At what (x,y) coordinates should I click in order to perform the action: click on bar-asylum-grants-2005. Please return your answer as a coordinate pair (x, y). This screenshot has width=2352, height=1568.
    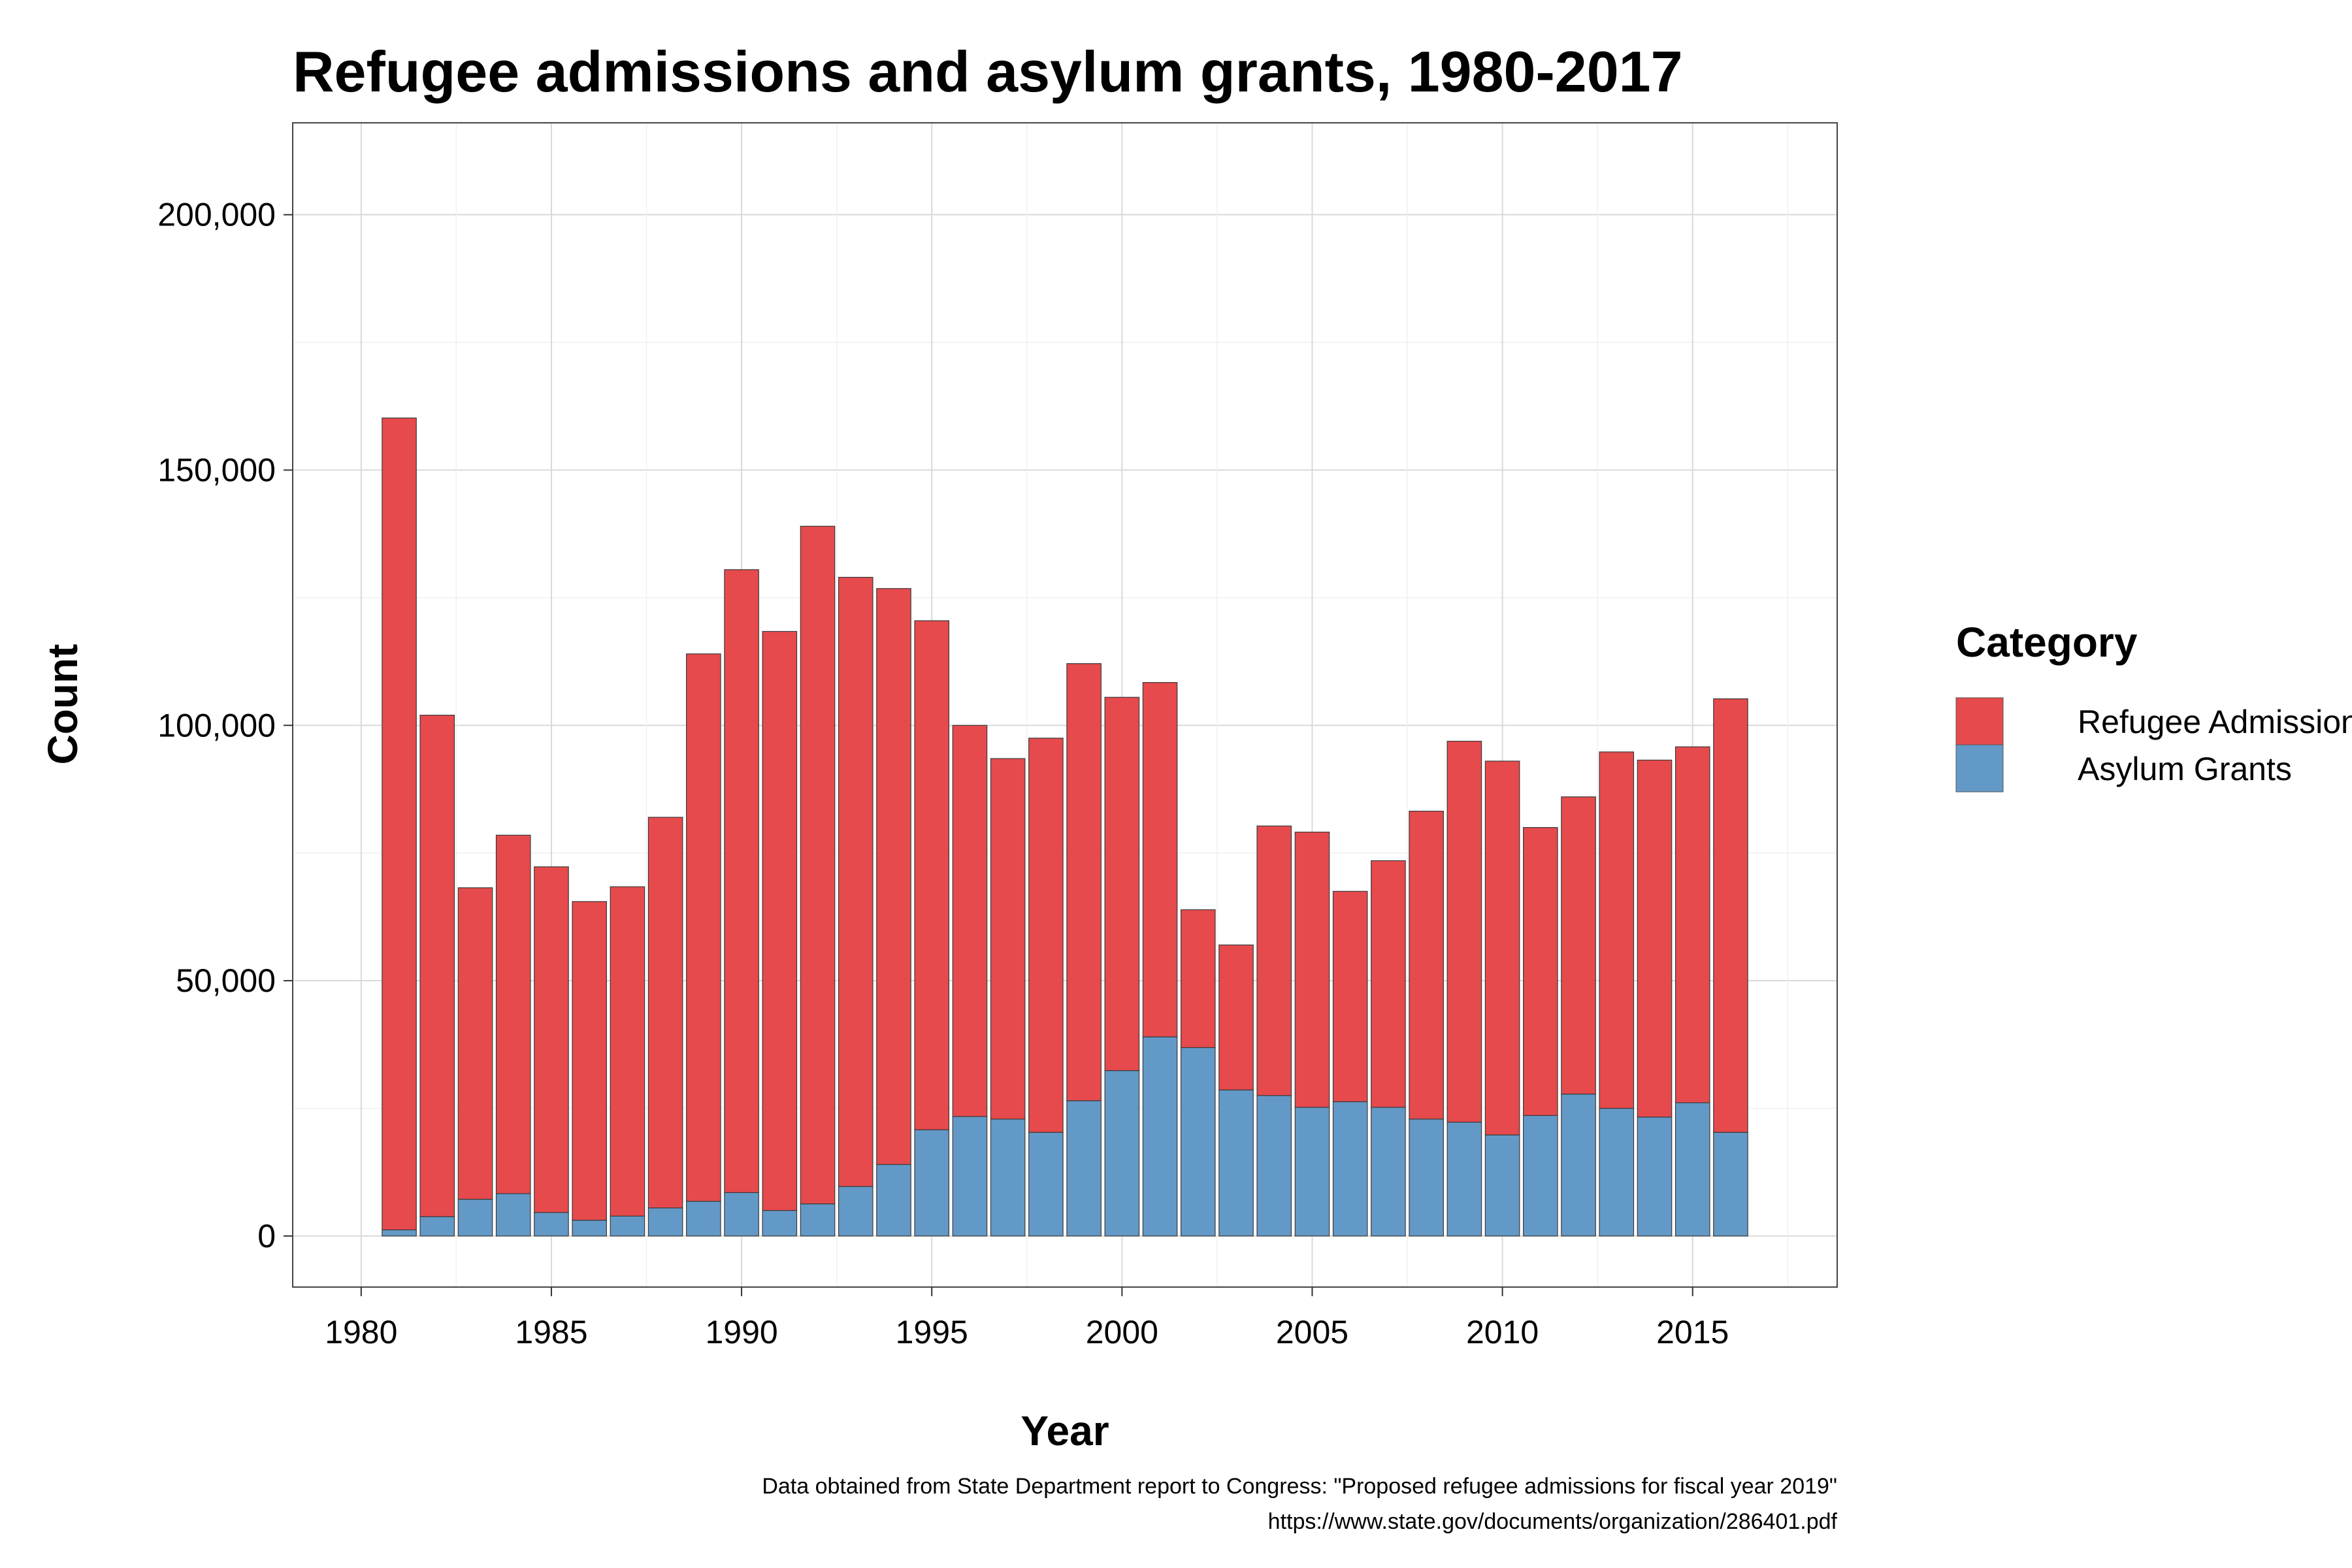
    Looking at the image, I should click on (1312, 1172).